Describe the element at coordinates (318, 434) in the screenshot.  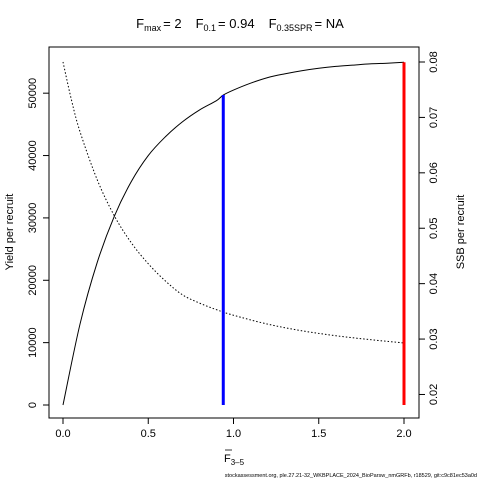
I see `x-tick-label: 1.5` at that location.